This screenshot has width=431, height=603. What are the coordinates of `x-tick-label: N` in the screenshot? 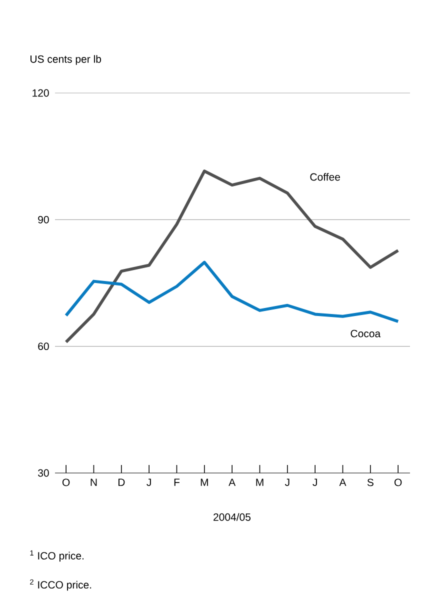 It's located at (93, 482).